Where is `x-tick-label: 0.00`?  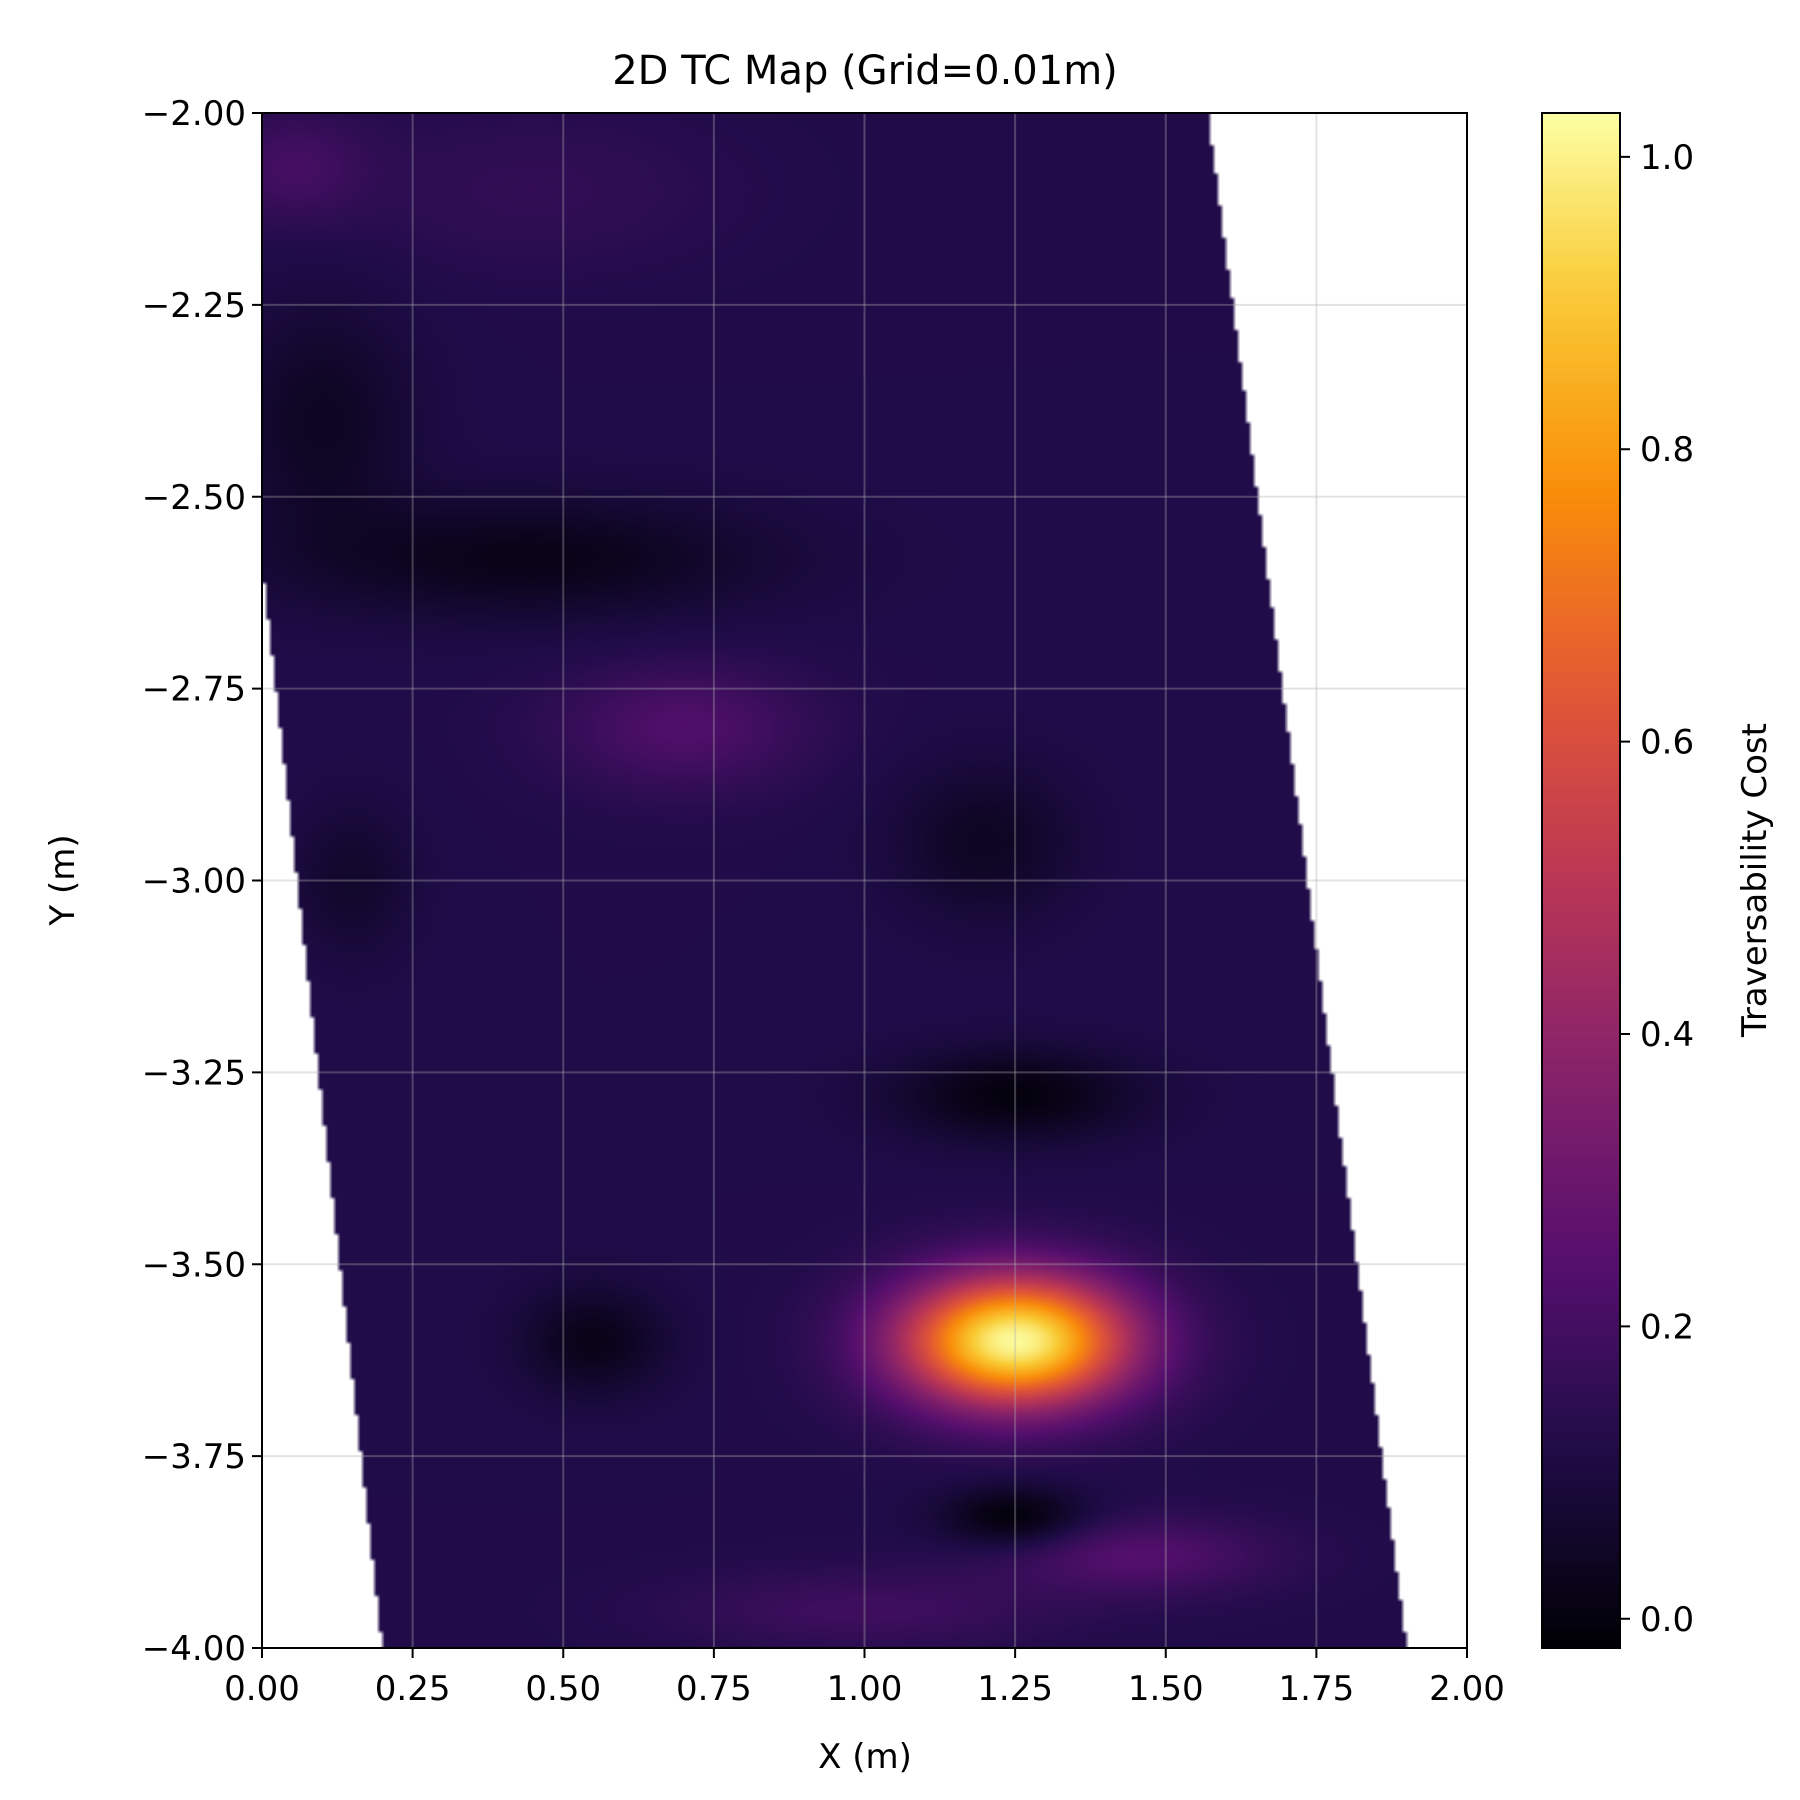 x-tick-label: 0.00 is located at coordinates (262, 1689).